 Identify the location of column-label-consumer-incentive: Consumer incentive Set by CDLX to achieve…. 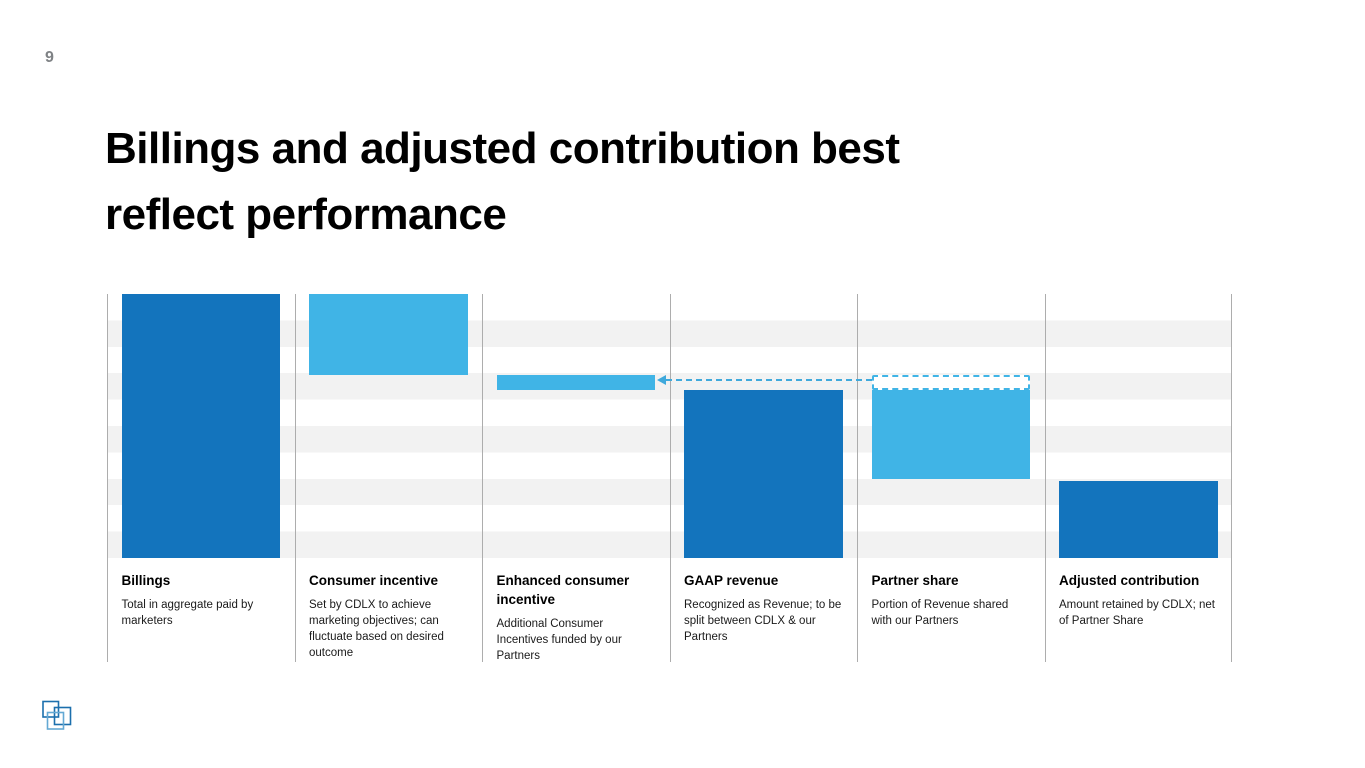
(389, 616).